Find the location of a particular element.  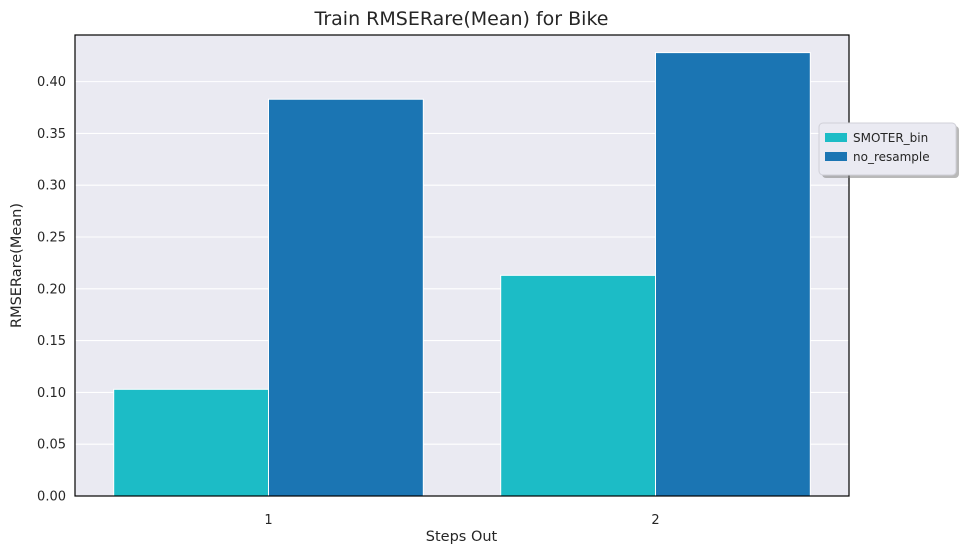

y-tick-labels: 0.00 0.05 0.10 0.15 0.20 0.25 0.30 0.35 0.40 is located at coordinates (51, 289).